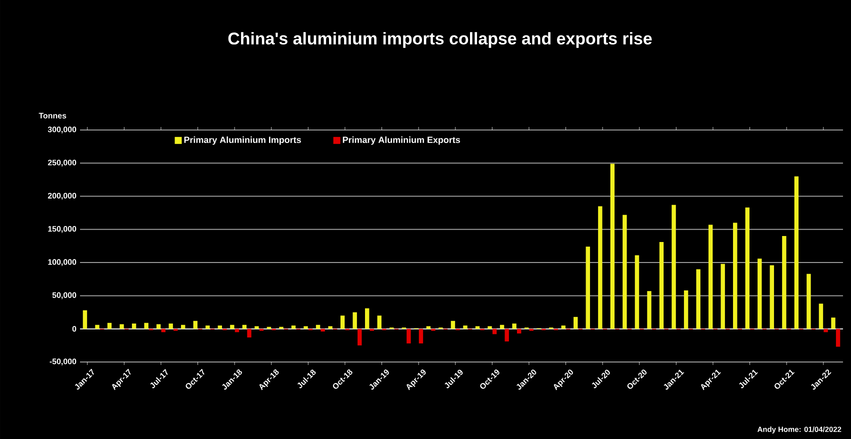 The image size is (851, 439). Describe the element at coordinates (401, 140) in the screenshot. I see `legend-label: Primary Aluminium Exports` at that location.